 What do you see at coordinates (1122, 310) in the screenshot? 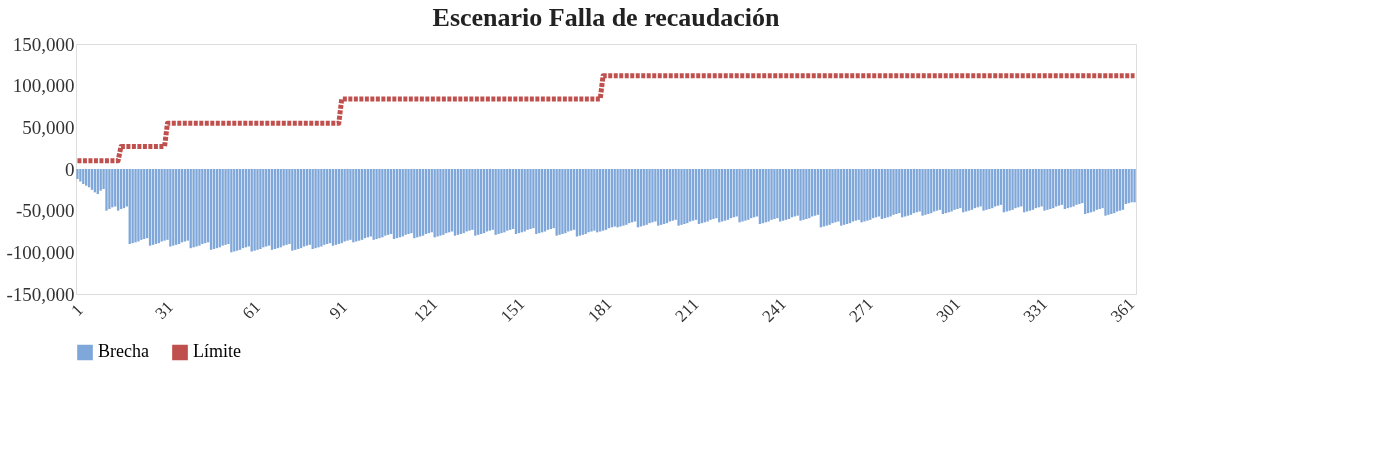
I see `x-tick-label: 361` at bounding box center [1122, 310].